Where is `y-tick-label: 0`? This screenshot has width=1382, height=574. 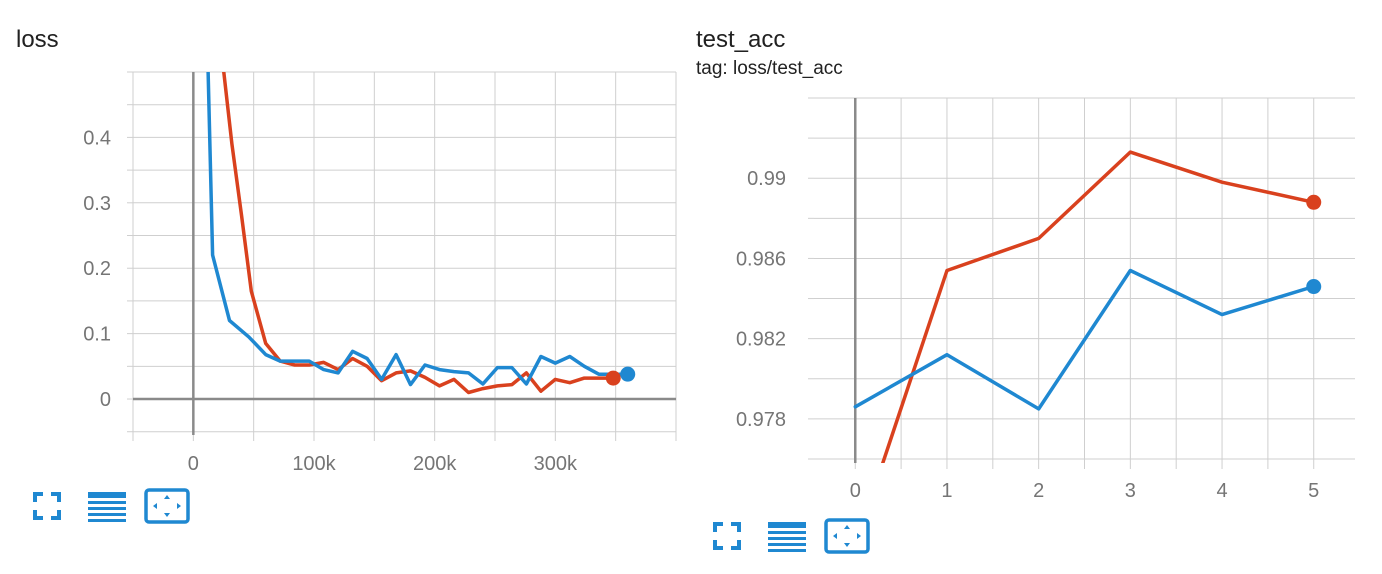
y-tick-label: 0 is located at coordinates (105, 400).